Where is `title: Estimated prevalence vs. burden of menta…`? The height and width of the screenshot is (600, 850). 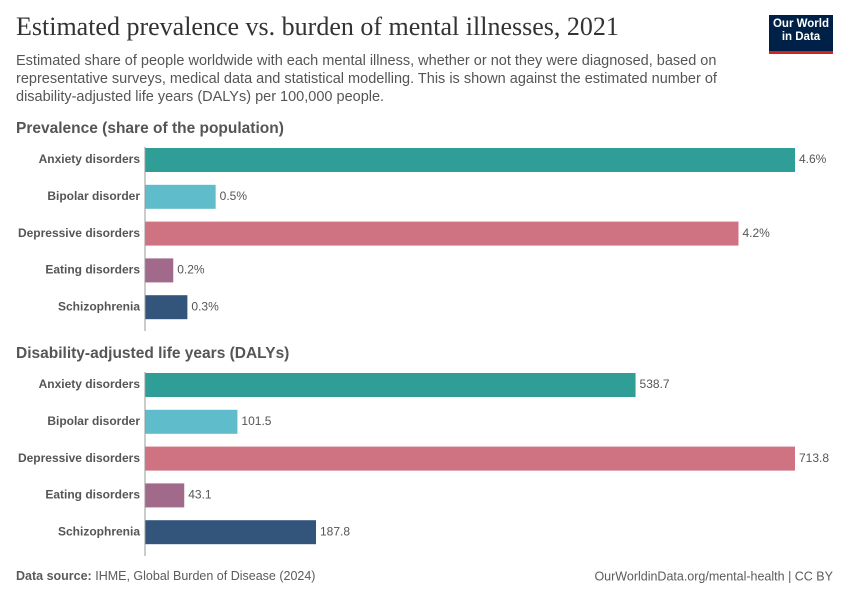 title: Estimated prevalence vs. burden of menta… is located at coordinates (317, 26).